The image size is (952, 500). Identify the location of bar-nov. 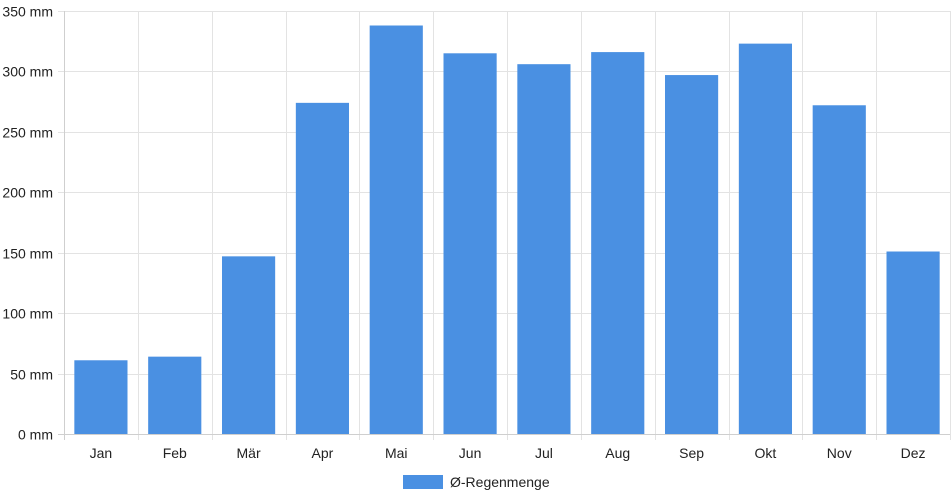
(839, 270).